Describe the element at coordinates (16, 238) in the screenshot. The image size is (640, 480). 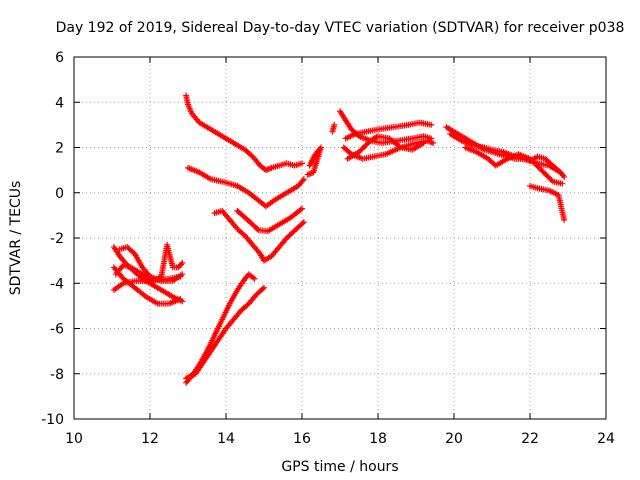
I see `y-axis-label: SDTVAR / TECUs` at that location.